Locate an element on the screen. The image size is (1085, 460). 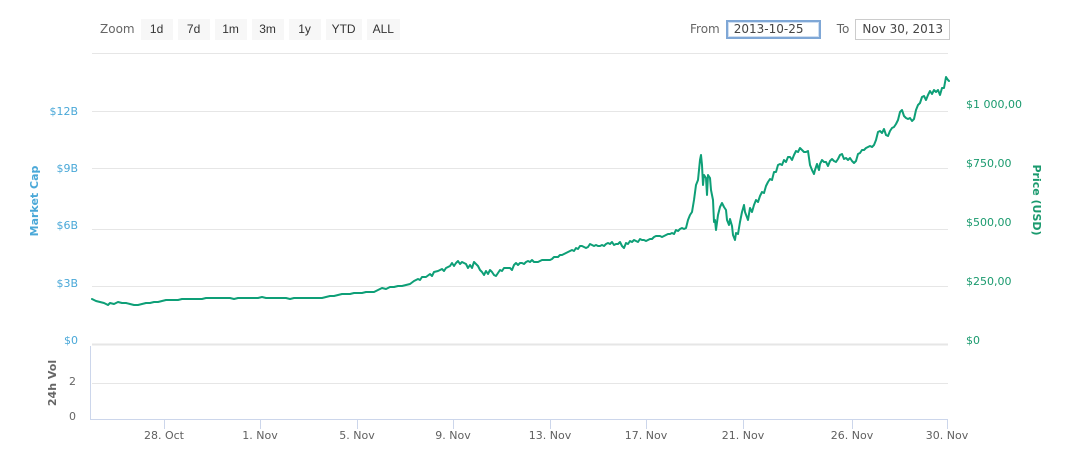
zoom-ytd-button: YTD is located at coordinates (343, 29).